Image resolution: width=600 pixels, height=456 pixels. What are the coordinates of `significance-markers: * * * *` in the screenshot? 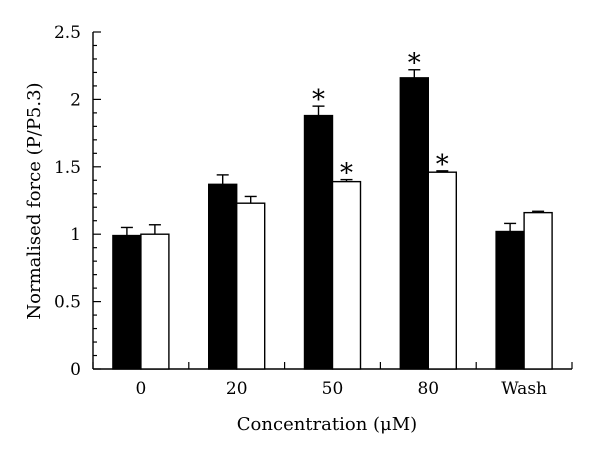 It's located at (380, 119).